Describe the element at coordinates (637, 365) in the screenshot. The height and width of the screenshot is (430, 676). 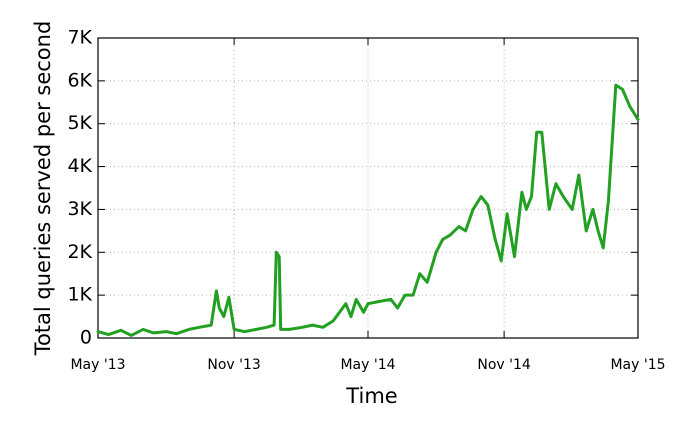
I see `x-tick-label: May '15` at that location.